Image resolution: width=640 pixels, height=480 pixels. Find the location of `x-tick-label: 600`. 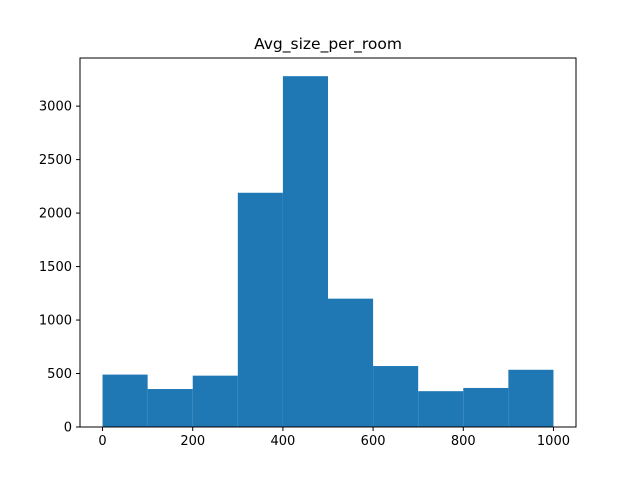

x-tick-label: 600 is located at coordinates (373, 441).